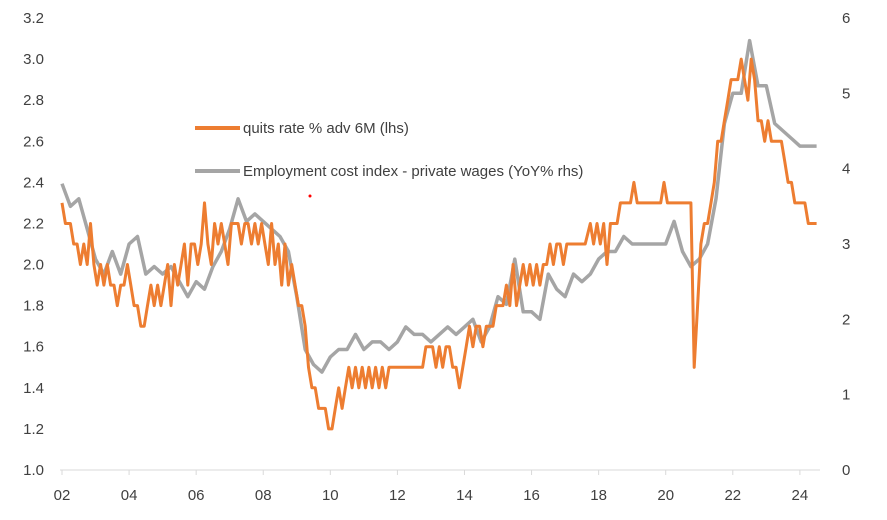  What do you see at coordinates (33, 182) in the screenshot?
I see `left-tick-label: 2.4` at bounding box center [33, 182].